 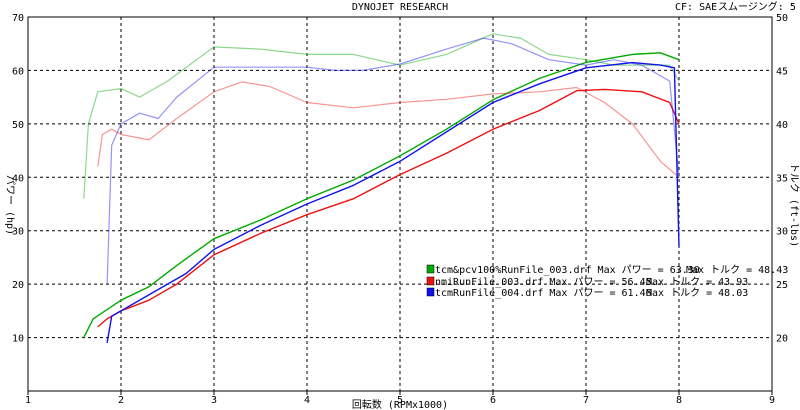 I want to click on y-right-tick-label: 30, so click(x=782, y=232).